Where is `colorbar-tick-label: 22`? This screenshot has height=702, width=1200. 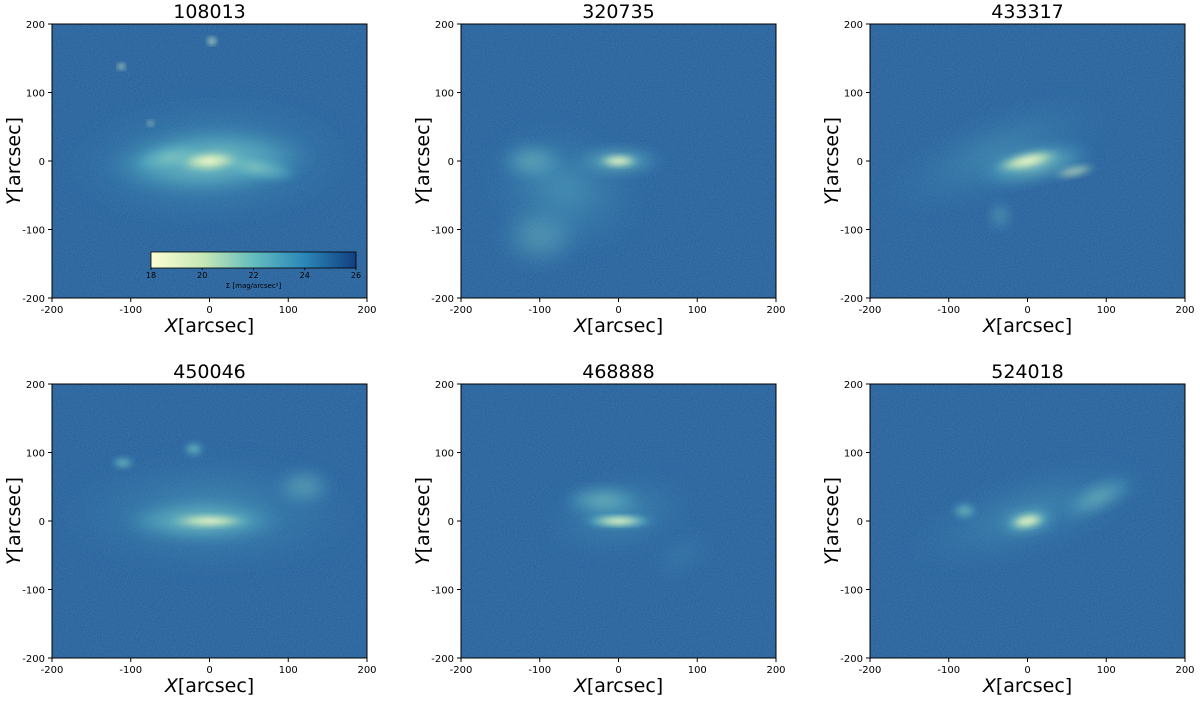 colorbar-tick-label: 22 is located at coordinates (253, 275).